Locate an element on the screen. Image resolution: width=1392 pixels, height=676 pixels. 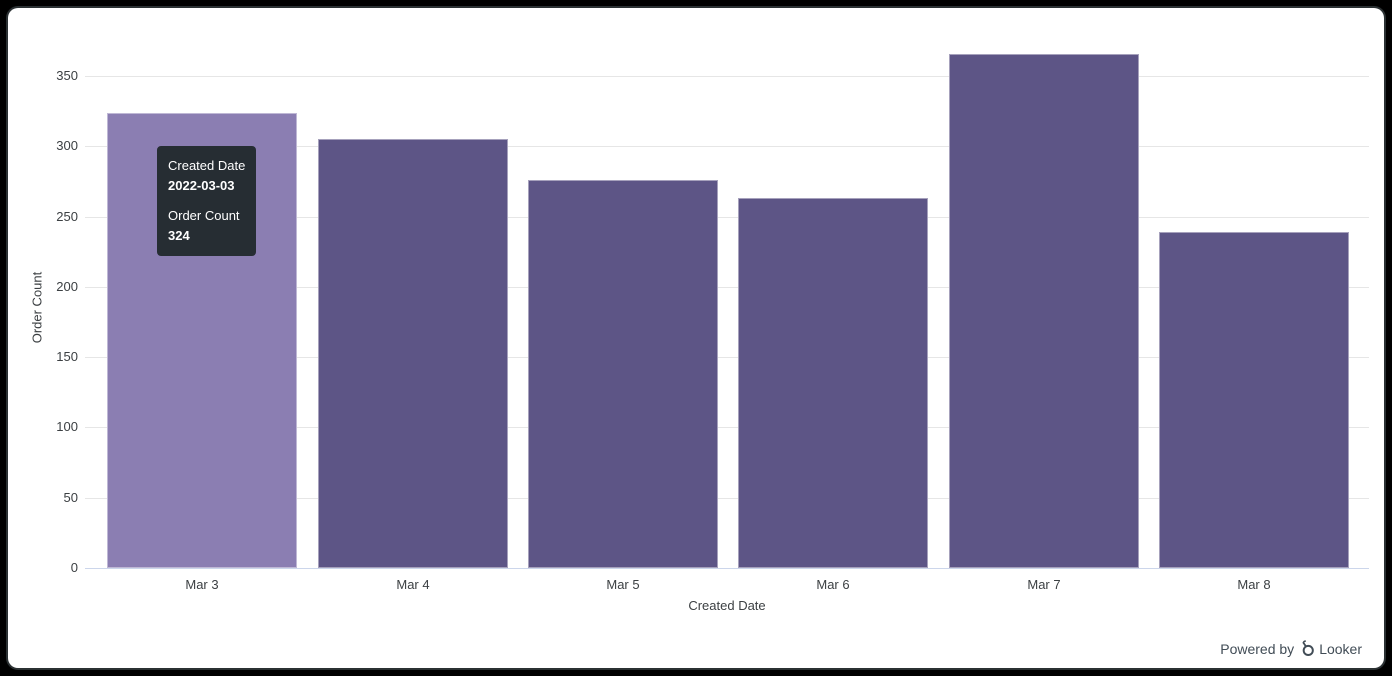
powered-by-looker-link: Powered by Looker is located at coordinates (1291, 648).